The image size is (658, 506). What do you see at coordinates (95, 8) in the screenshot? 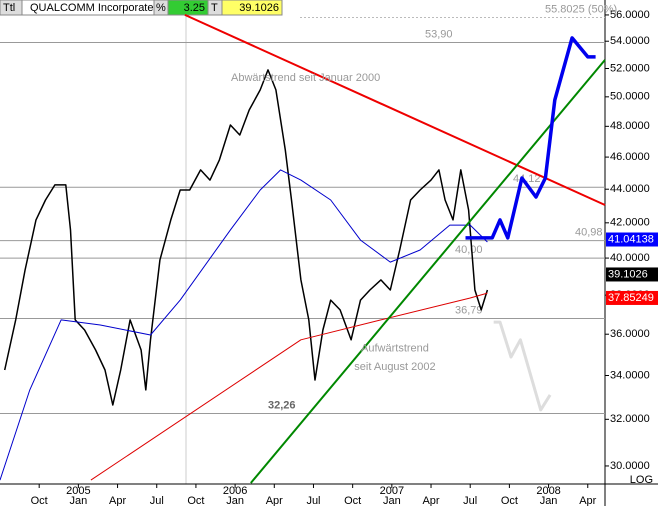
I see `header-name: QUALCOMM Incorporated` at bounding box center [95, 8].